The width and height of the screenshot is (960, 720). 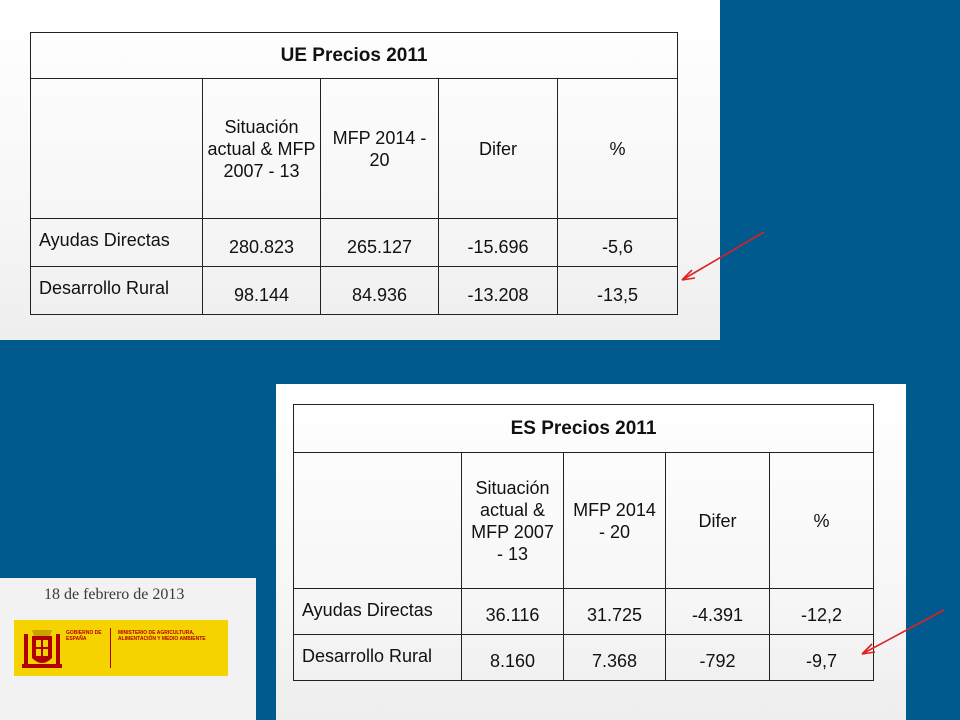 What do you see at coordinates (261, 290) in the screenshot?
I see `ue-cell: 98.144` at bounding box center [261, 290].